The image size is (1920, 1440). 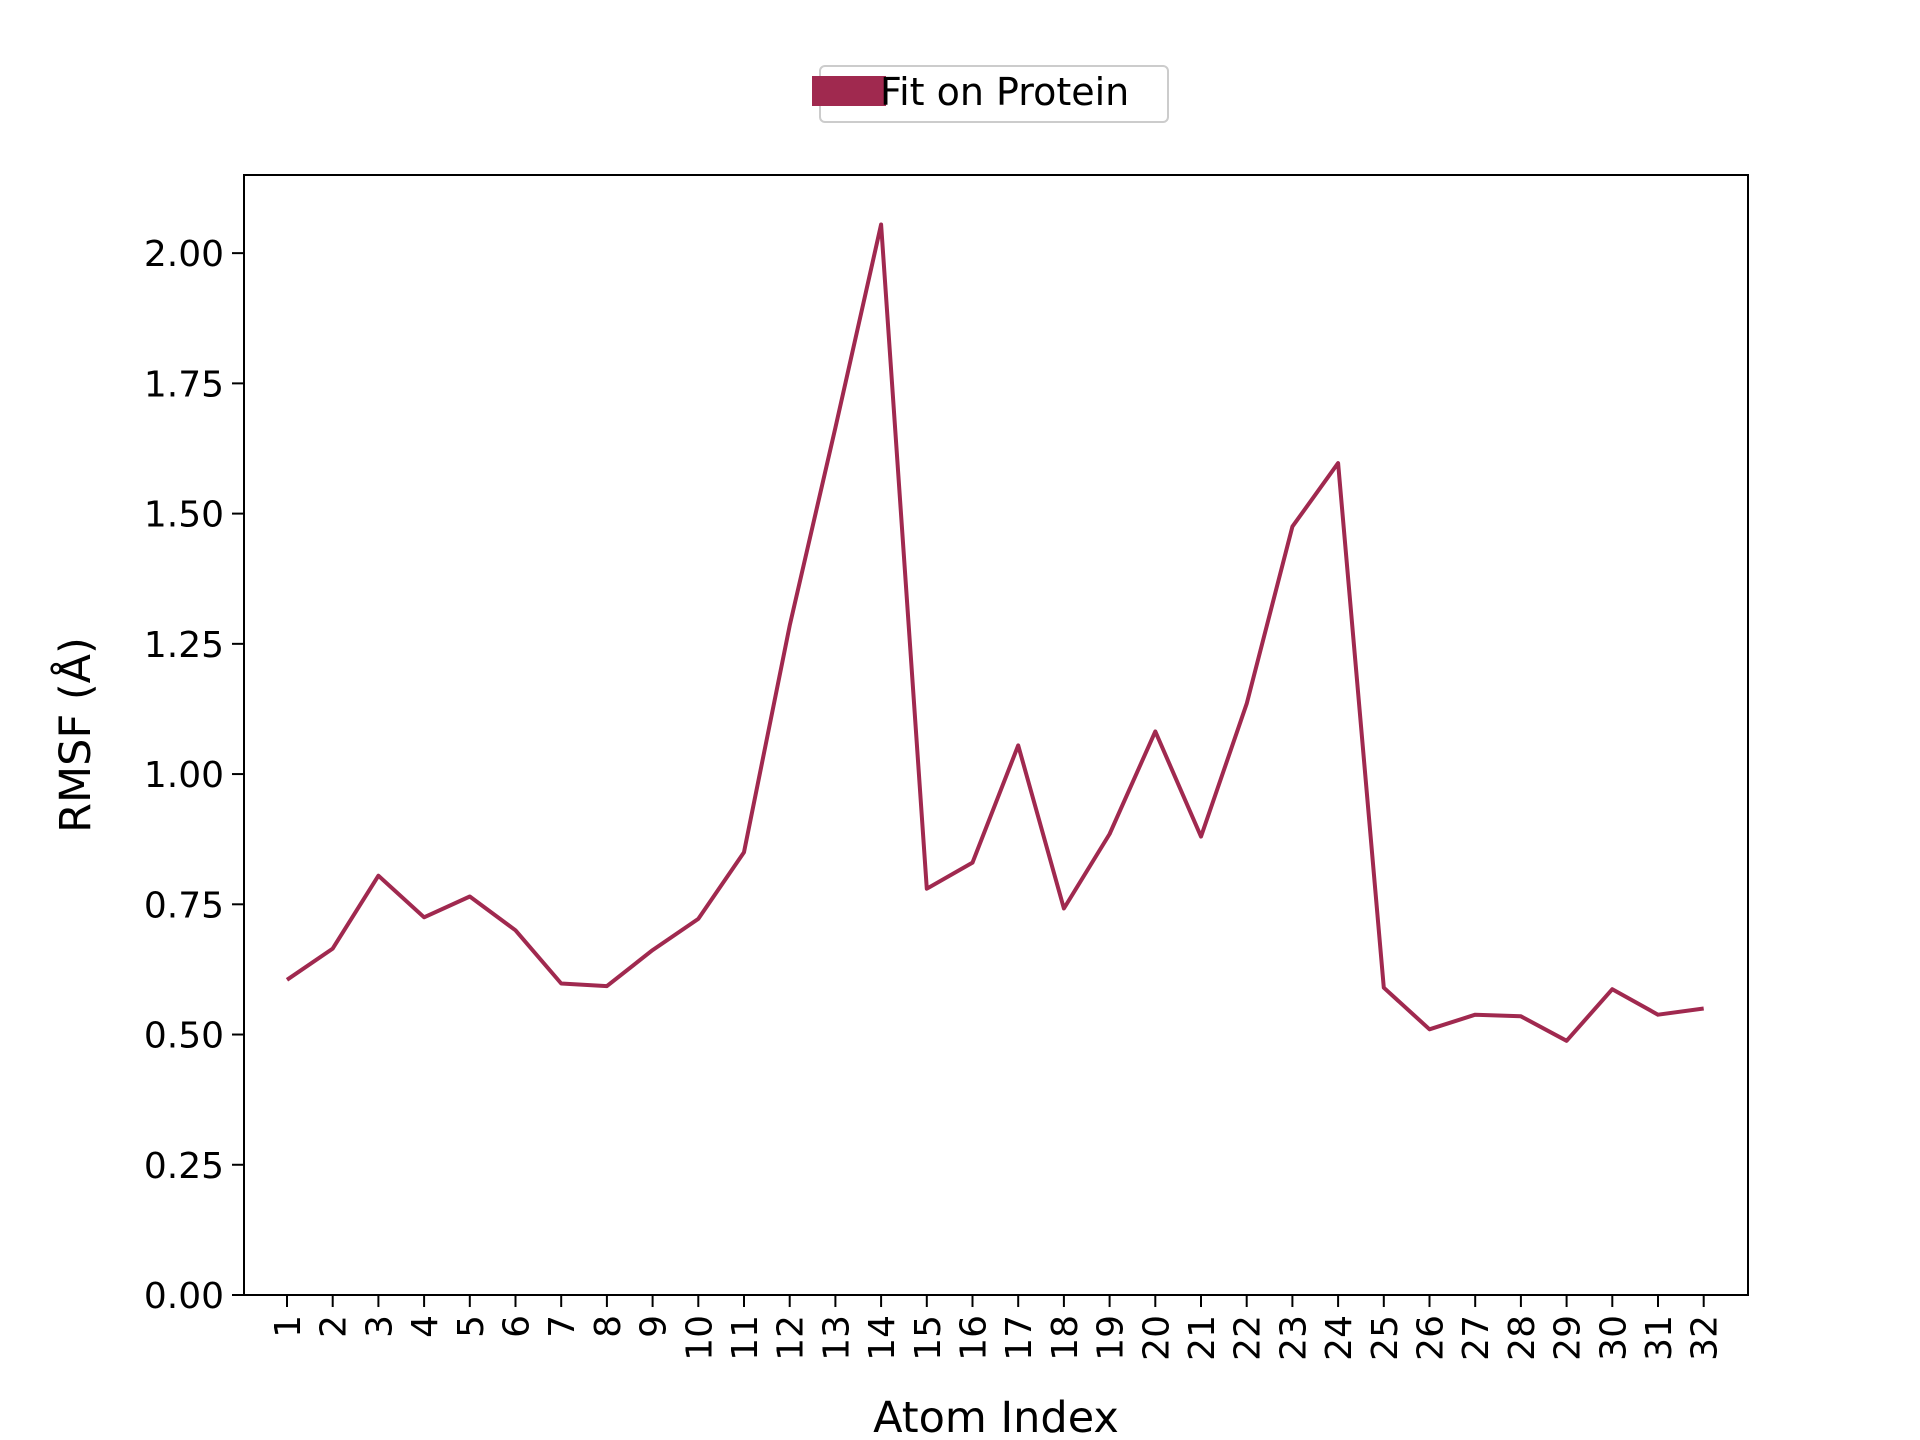 I want to click on x-tick-label: 6, so click(x=517, y=1326).